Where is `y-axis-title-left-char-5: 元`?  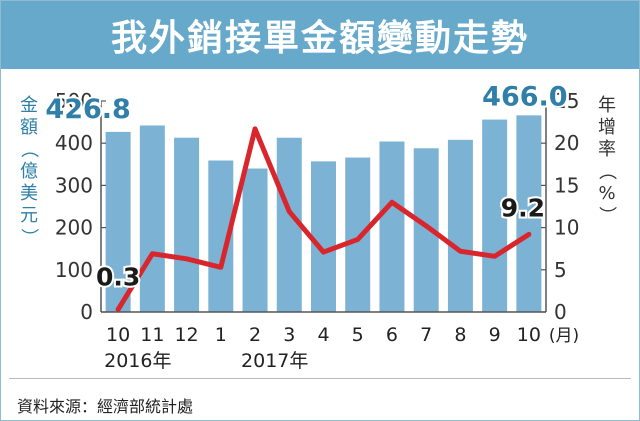
y-axis-title-left-char-5: 元 is located at coordinates (29, 215).